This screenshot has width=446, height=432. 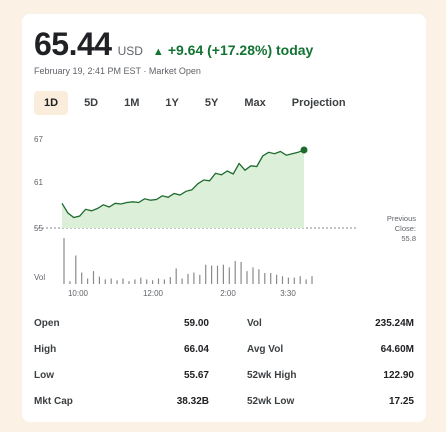 What do you see at coordinates (196, 349) in the screenshot?
I see `stat-value: 66.04` at bounding box center [196, 349].